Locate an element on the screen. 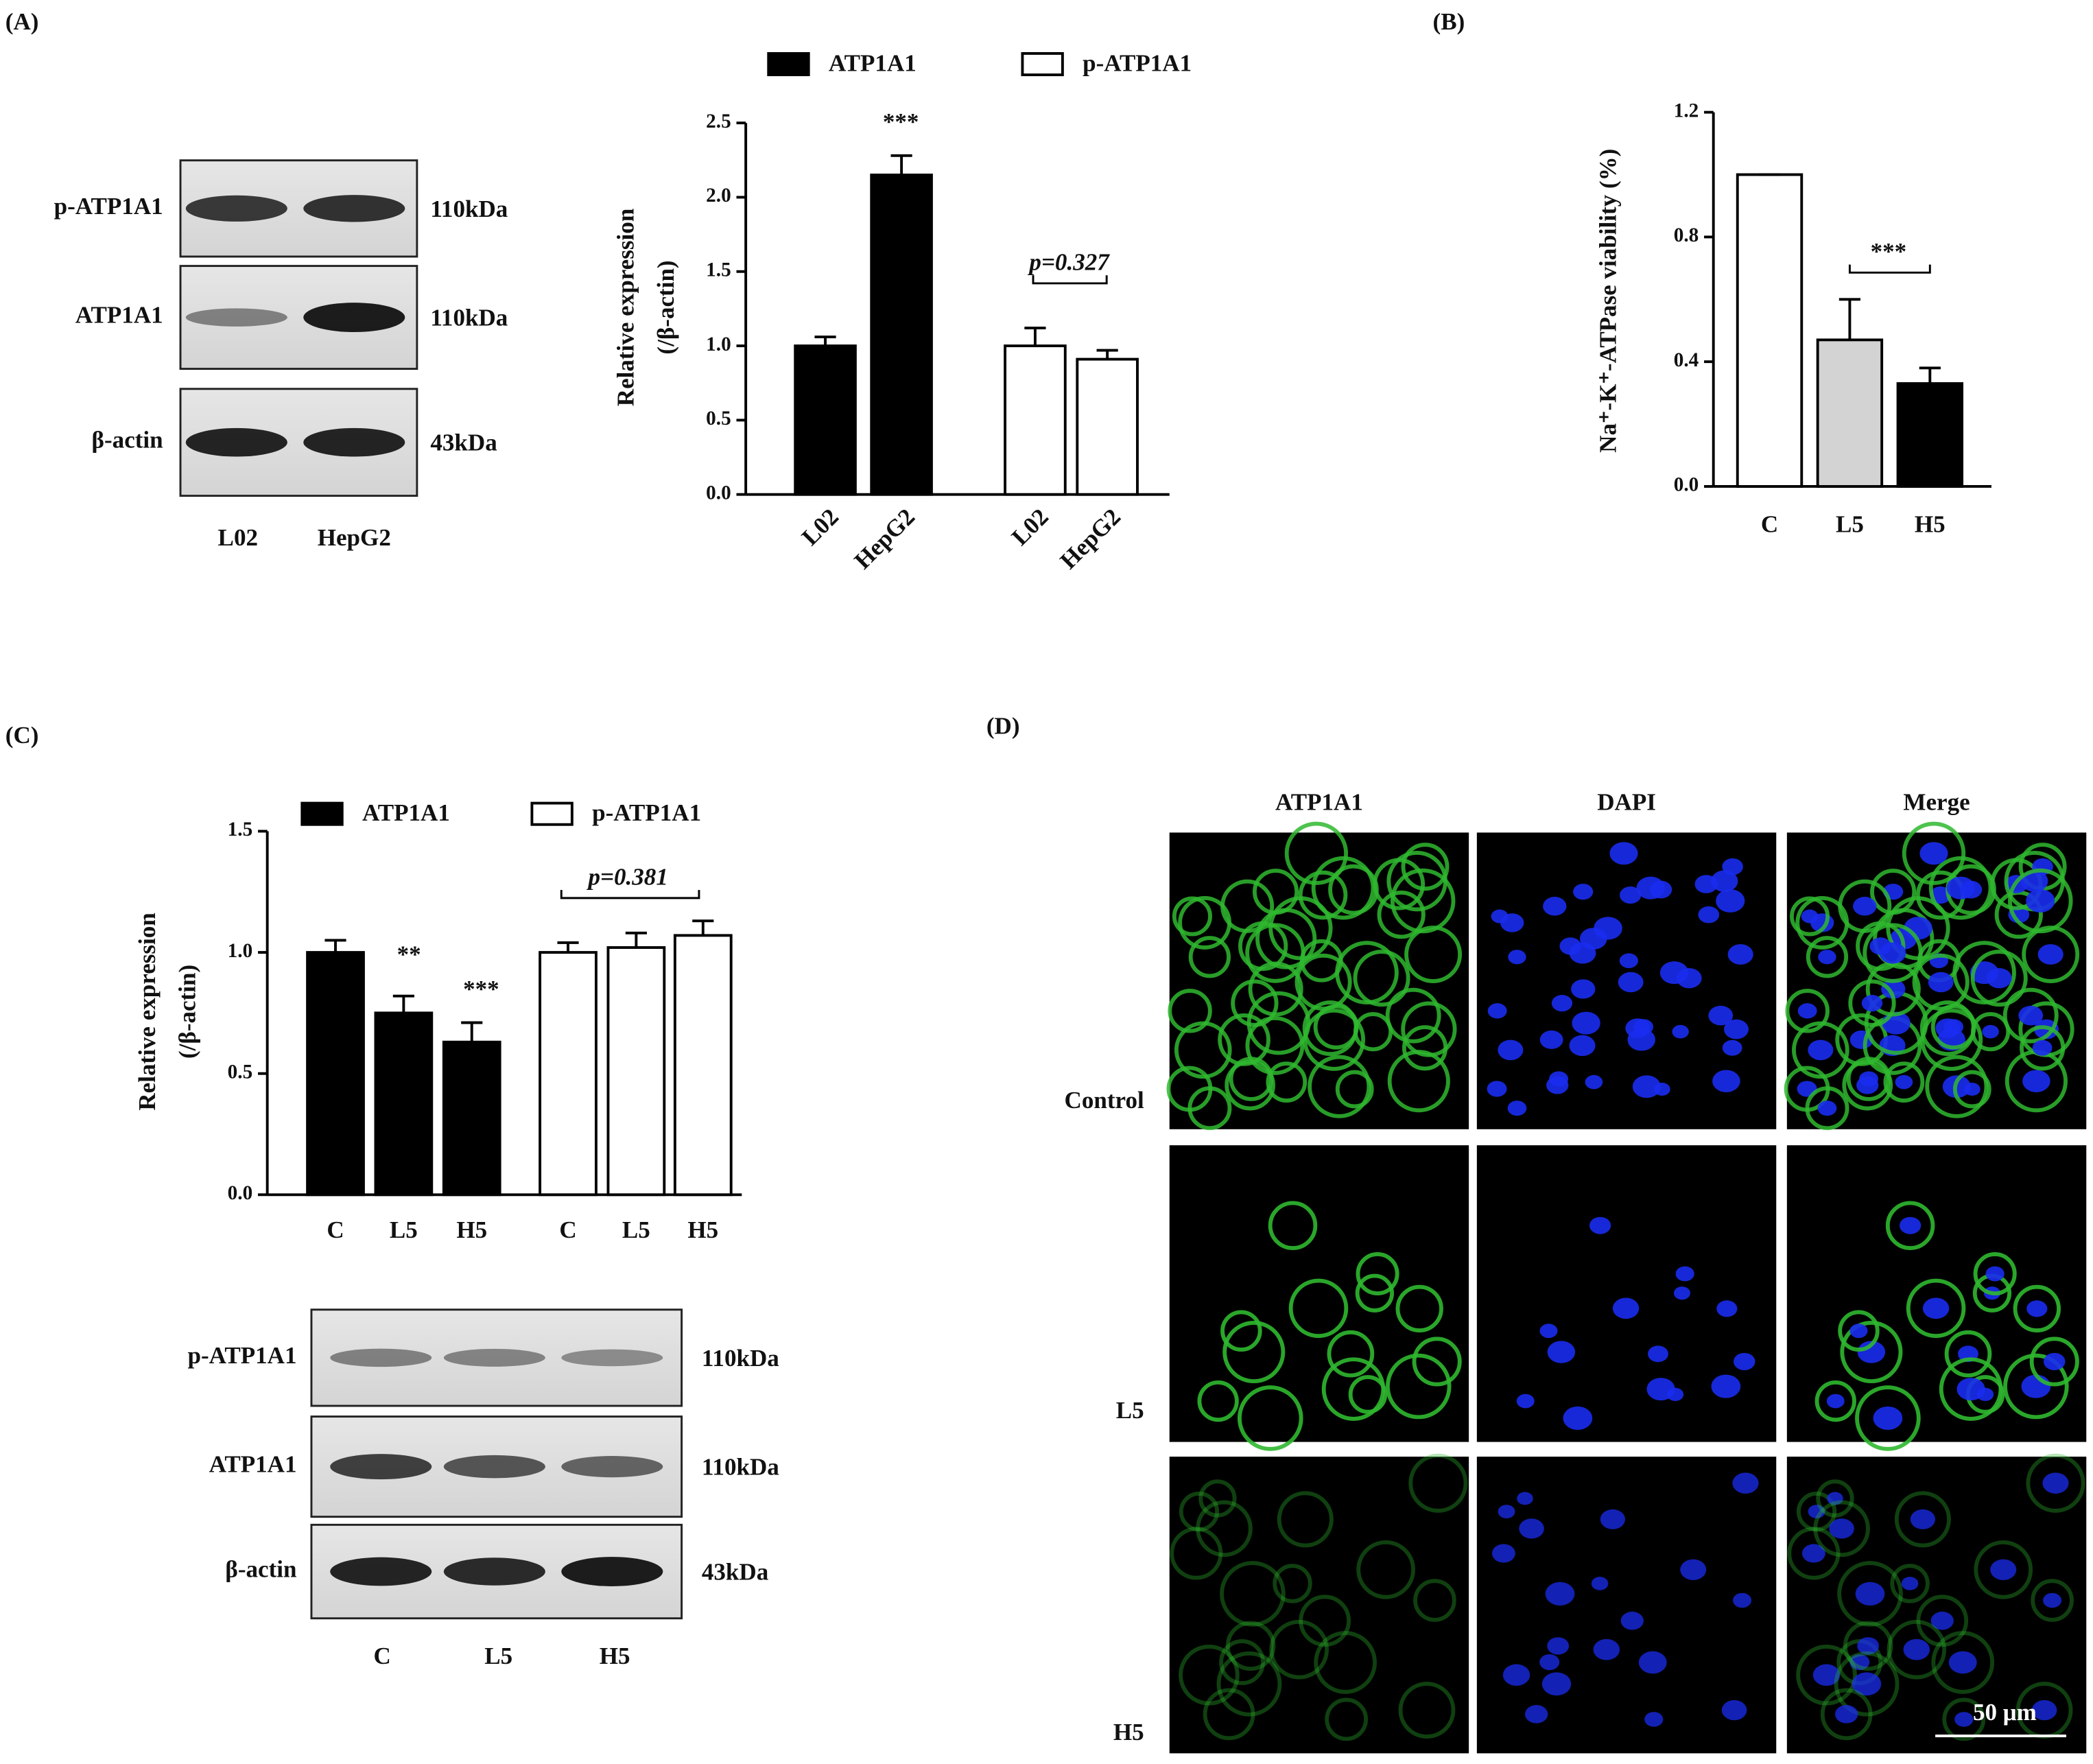  legend-label: ATP1A1 is located at coordinates (406, 812).